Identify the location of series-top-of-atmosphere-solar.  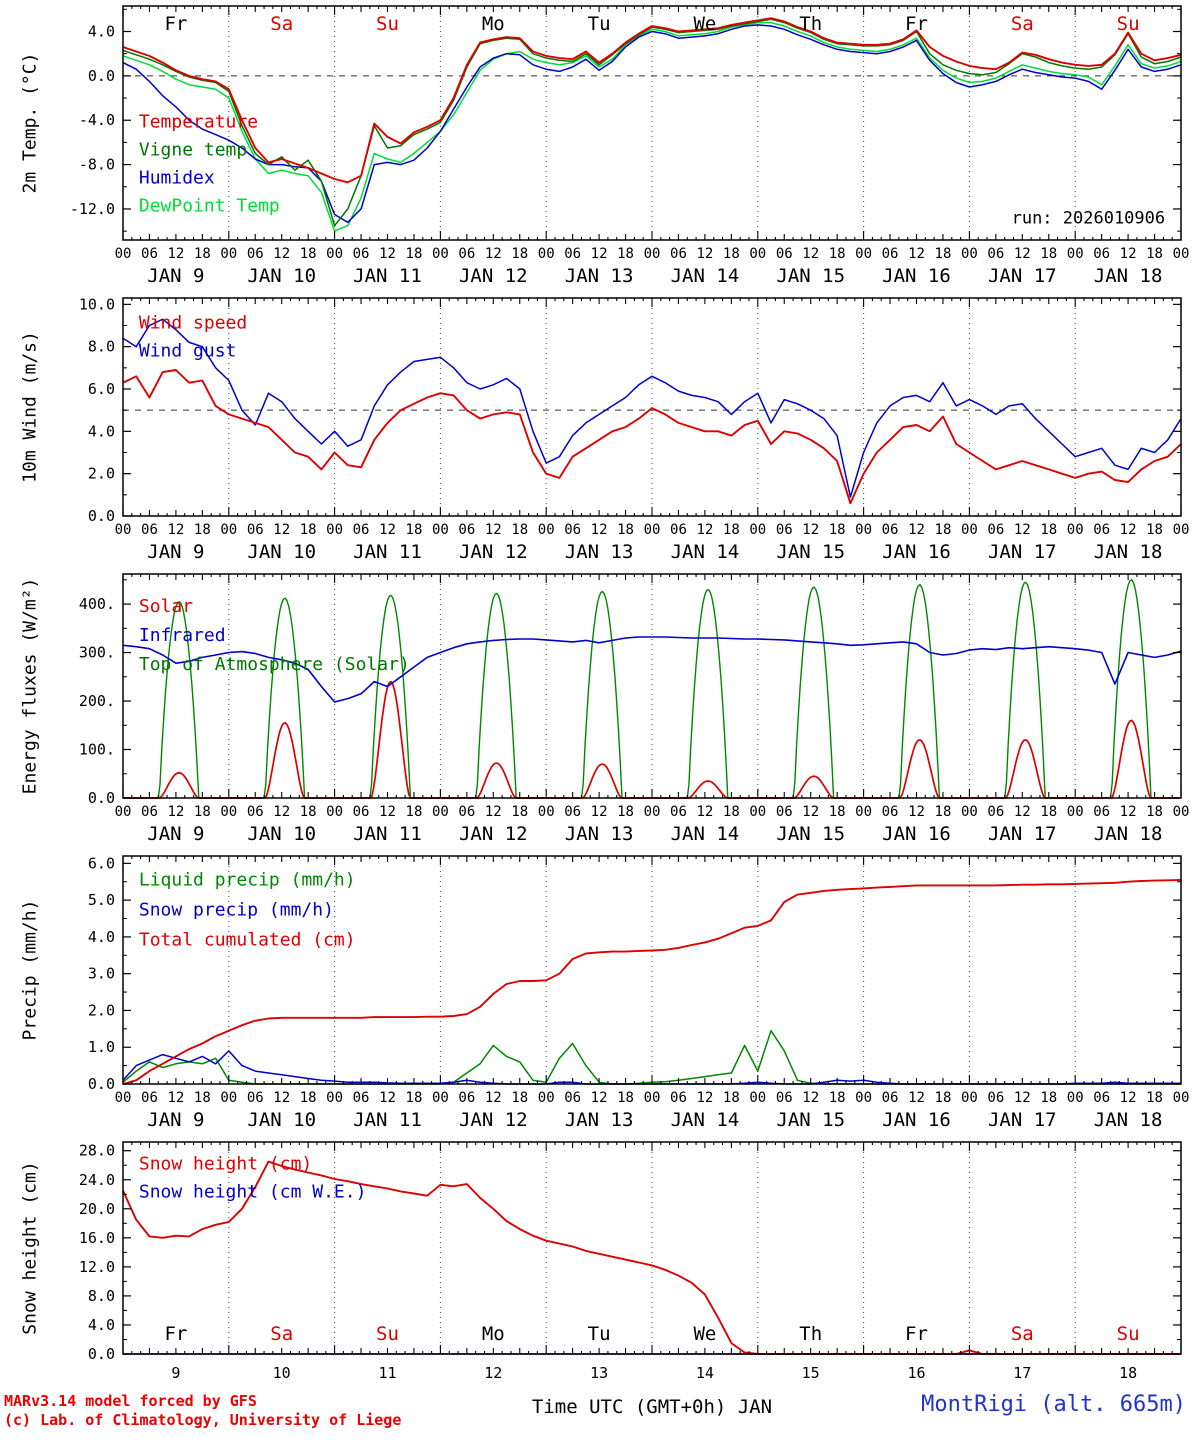
(651, 688).